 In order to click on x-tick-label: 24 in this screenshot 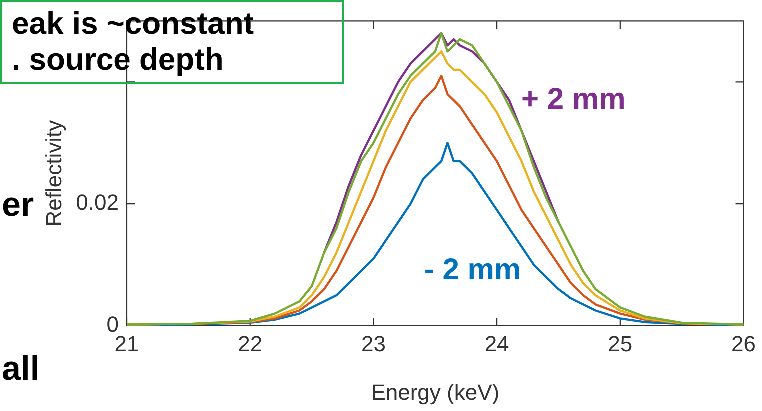, I will do `click(497, 343)`.